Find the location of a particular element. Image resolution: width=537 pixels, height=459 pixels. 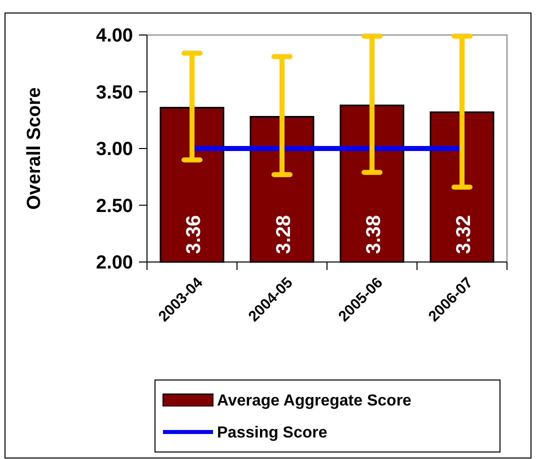

y-tick-label: 3.50 is located at coordinates (114, 93).